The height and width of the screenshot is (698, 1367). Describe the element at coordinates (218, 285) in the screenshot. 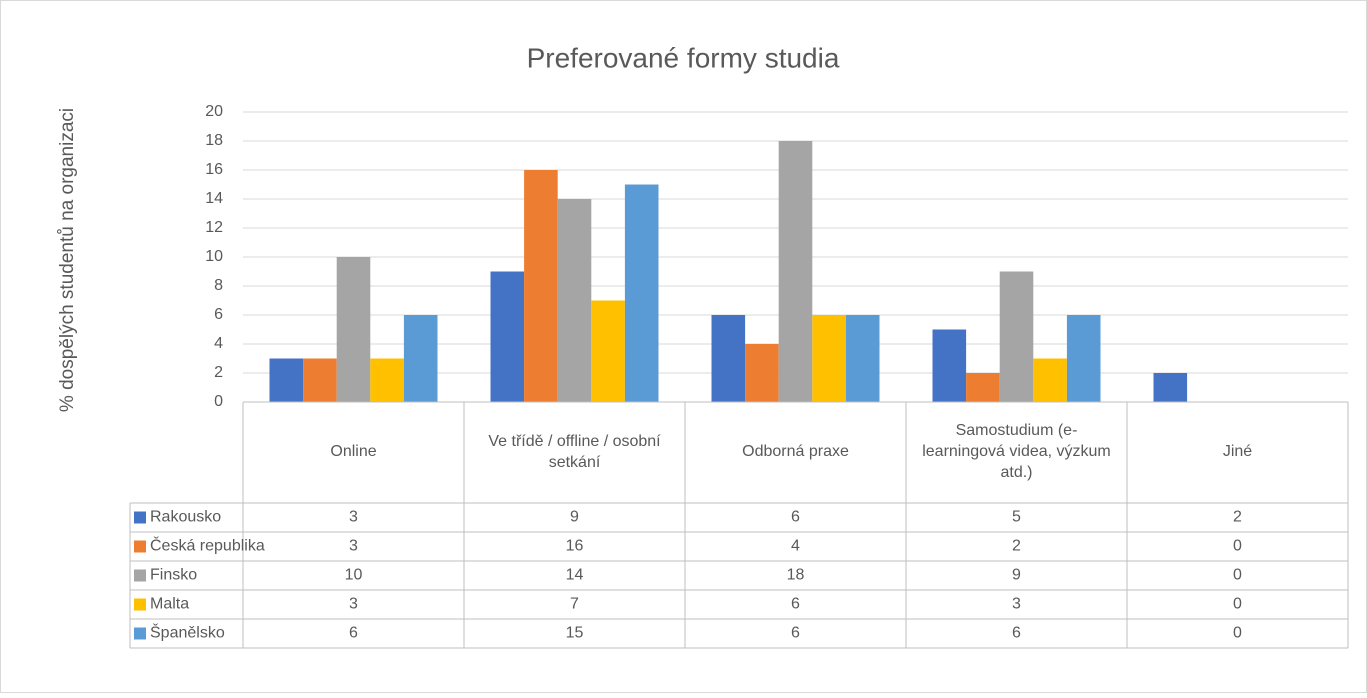

I see `y-tick-label: 8` at that location.